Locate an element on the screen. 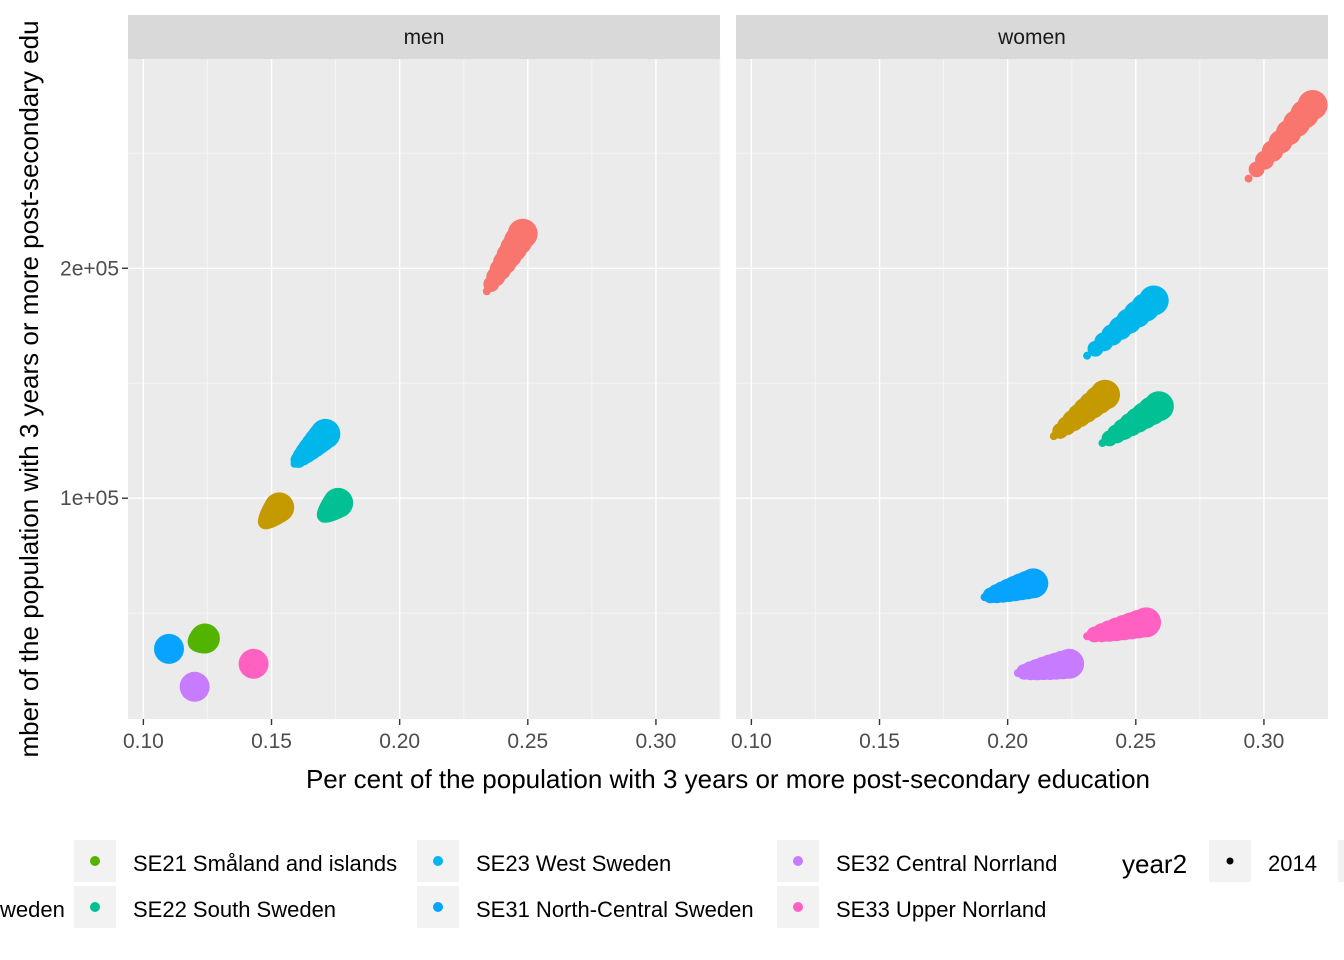 The image size is (1344, 960). legend-size-label: 2014 is located at coordinates (1292, 863).